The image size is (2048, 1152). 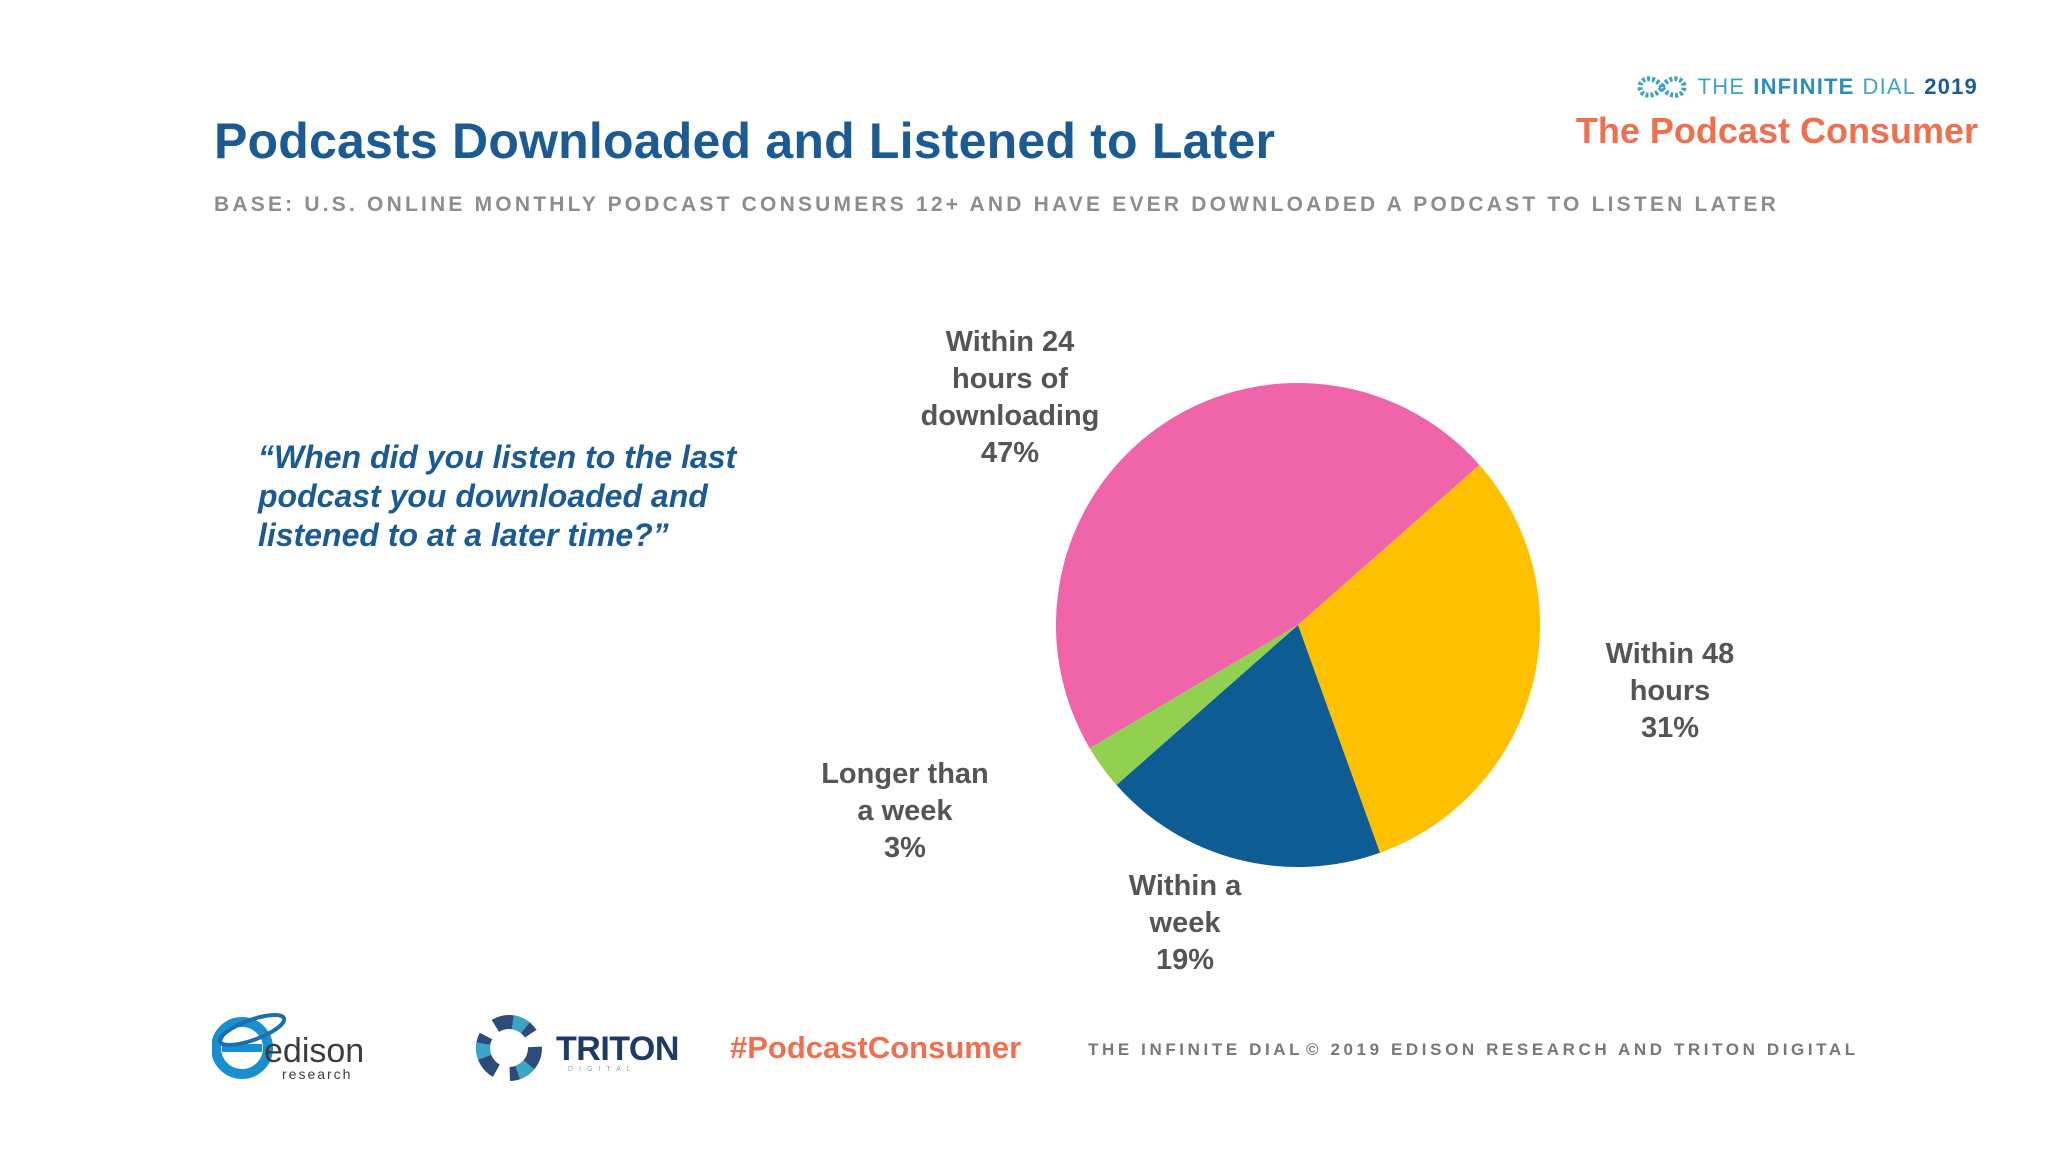 What do you see at coordinates (1776, 130) in the screenshot?
I see `brand-subtitle: The Podcast Consumer` at bounding box center [1776, 130].